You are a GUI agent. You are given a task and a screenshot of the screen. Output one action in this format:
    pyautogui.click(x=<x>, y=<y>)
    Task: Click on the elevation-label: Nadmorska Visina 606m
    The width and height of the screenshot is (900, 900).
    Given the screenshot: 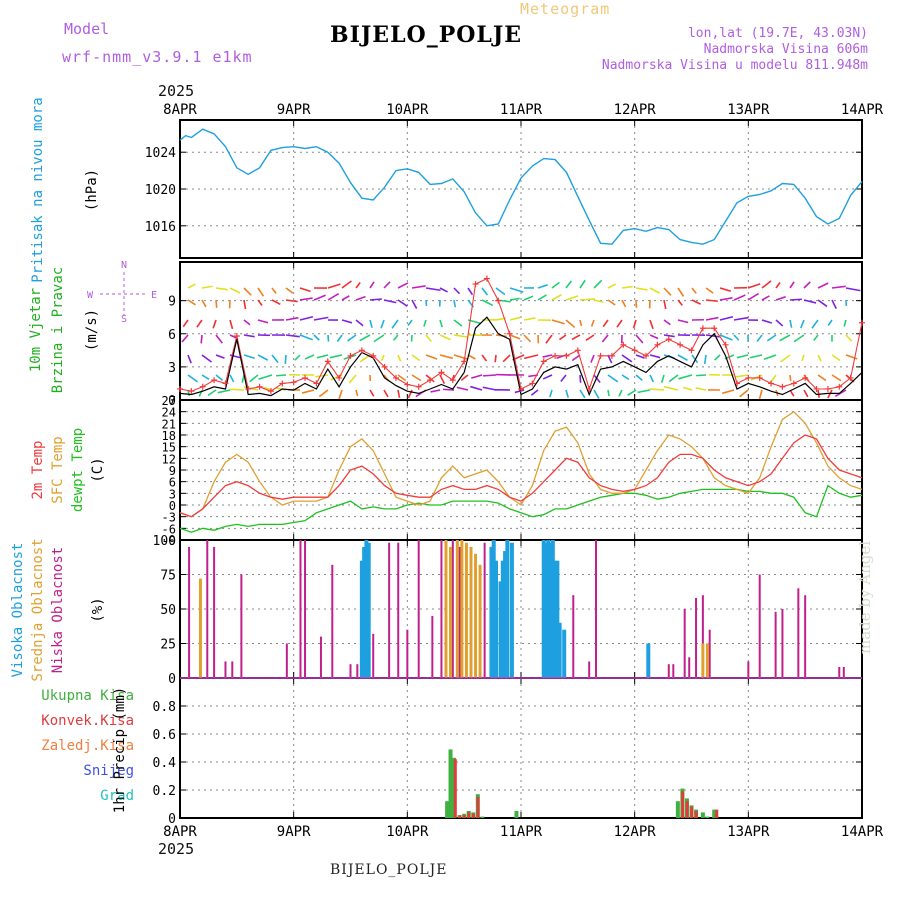 What is the action you would take?
    pyautogui.click(x=785, y=49)
    